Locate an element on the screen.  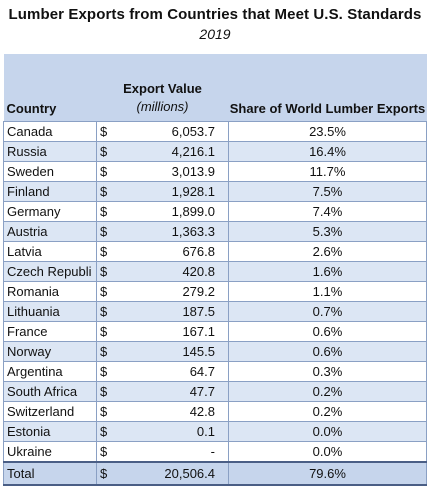
total-share: 79.6% is located at coordinates (327, 473).